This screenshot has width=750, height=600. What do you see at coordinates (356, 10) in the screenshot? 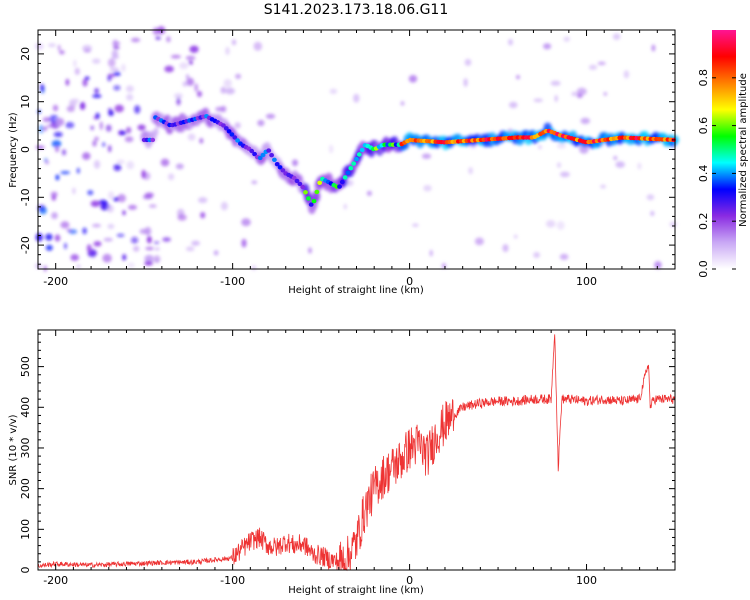
I see `page-title: S141.2023.173.18.06.G11` at bounding box center [356, 10].